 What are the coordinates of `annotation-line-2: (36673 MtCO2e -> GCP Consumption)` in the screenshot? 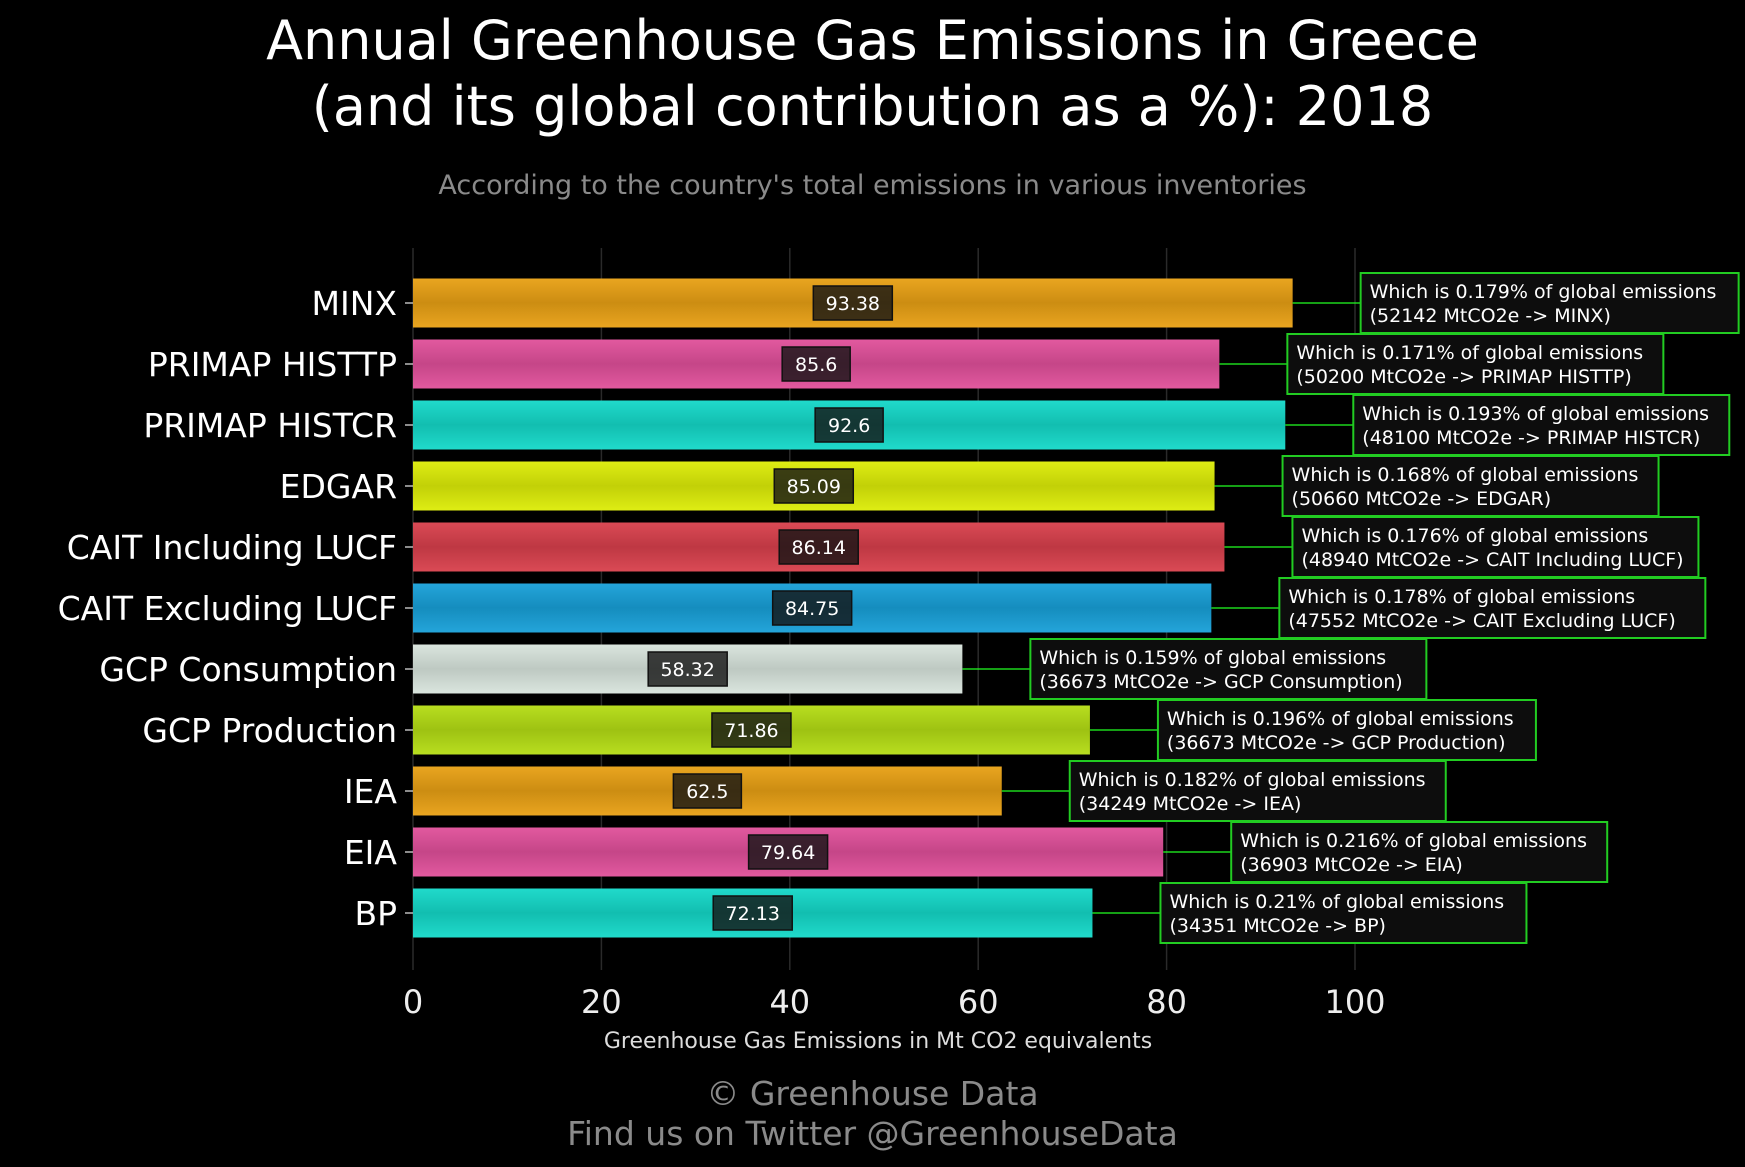 It's located at (1220, 682).